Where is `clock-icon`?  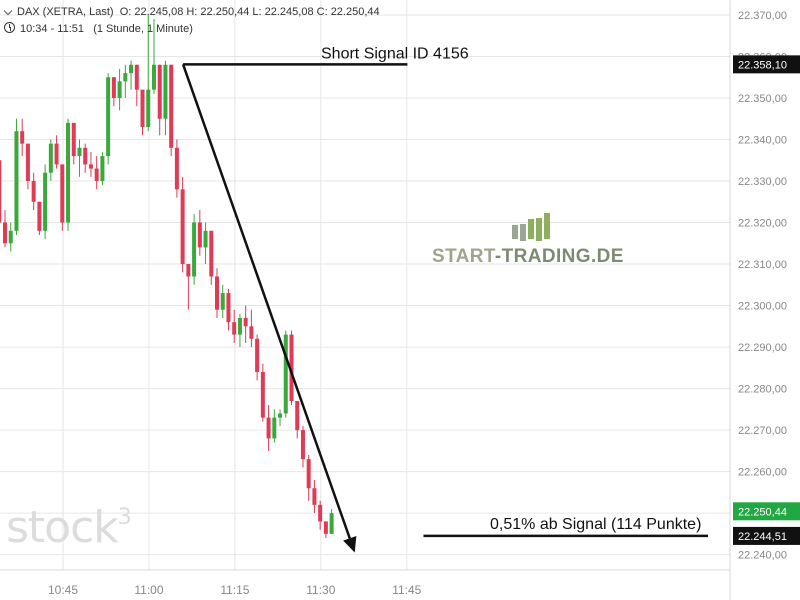 clock-icon is located at coordinates (9, 27).